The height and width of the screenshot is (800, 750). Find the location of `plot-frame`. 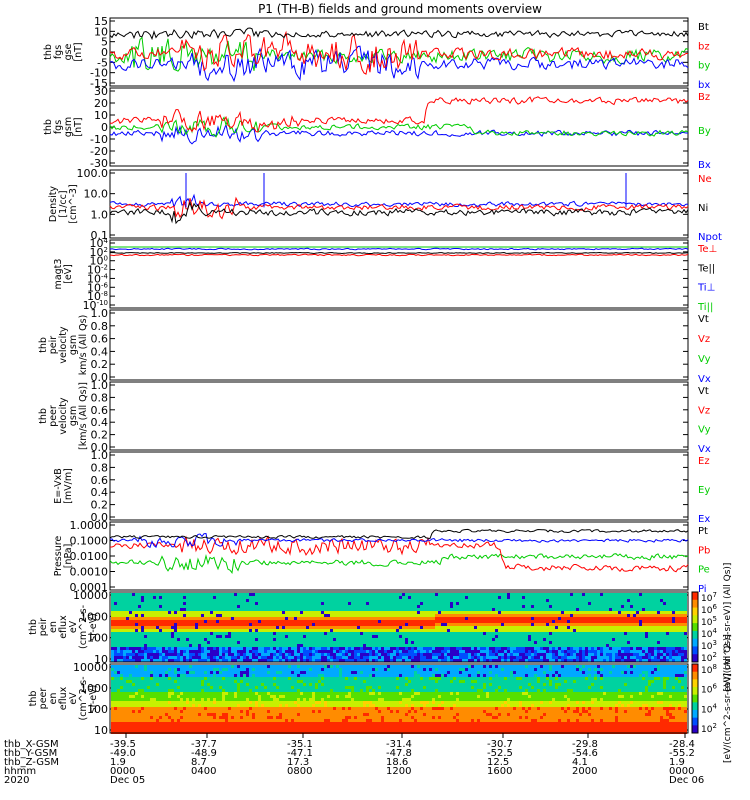

plot-frame is located at coordinates (399, 556).